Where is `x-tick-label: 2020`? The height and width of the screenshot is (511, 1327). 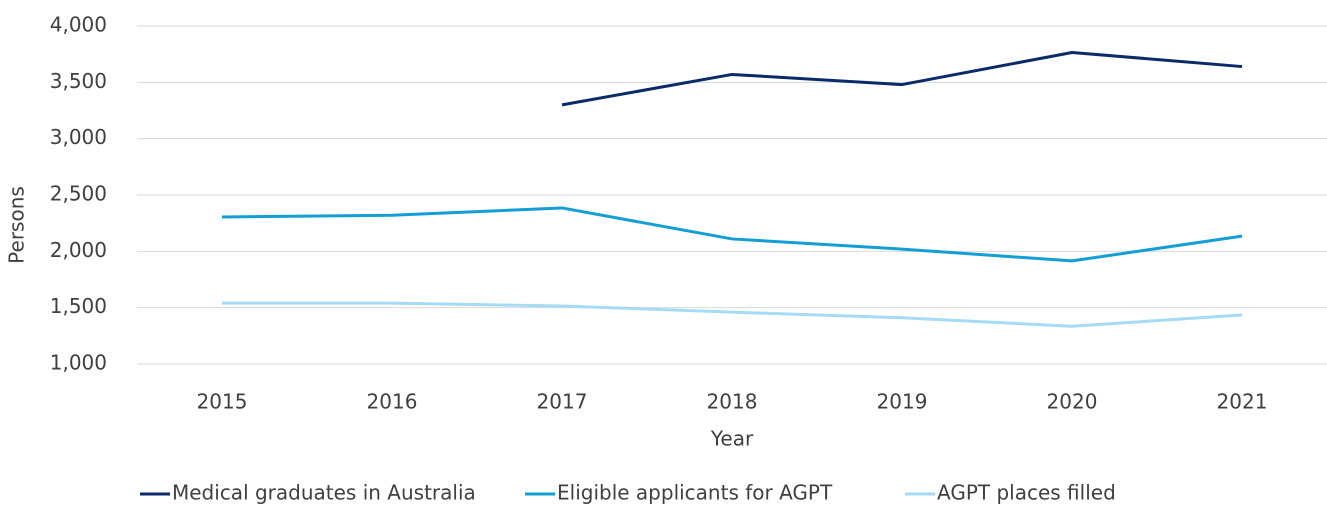 x-tick-label: 2020 is located at coordinates (1072, 402).